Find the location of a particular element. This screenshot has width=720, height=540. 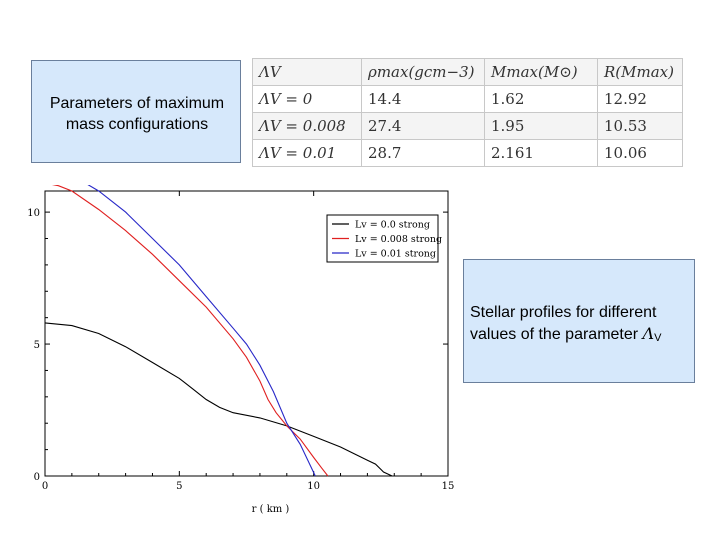

table-row: ΛV = 0.01 28.7 2.161 10.06 is located at coordinates (467, 153).